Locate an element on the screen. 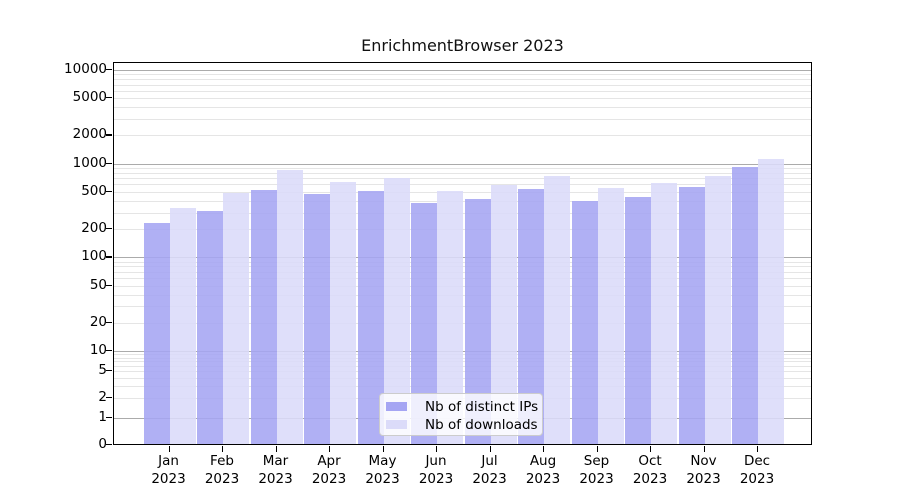 Image resolution: width=900 pixels, height=500 pixels. x-tick-label: Jun 2023 is located at coordinates (436, 470).